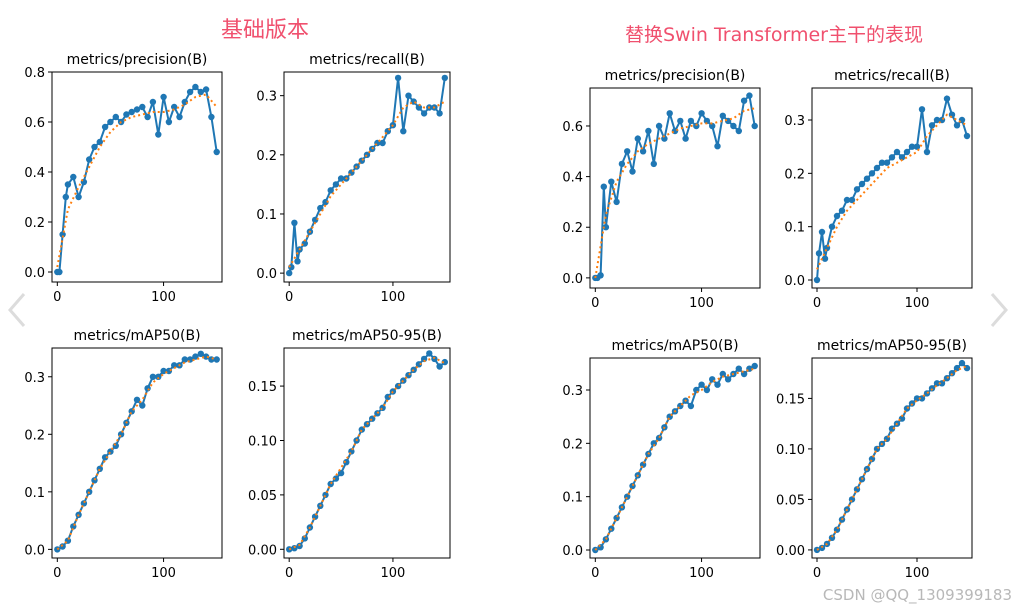 This screenshot has width=1018, height=610. Describe the element at coordinates (675, 76) in the screenshot. I see `chart-title: metrics/precision(B)` at that location.